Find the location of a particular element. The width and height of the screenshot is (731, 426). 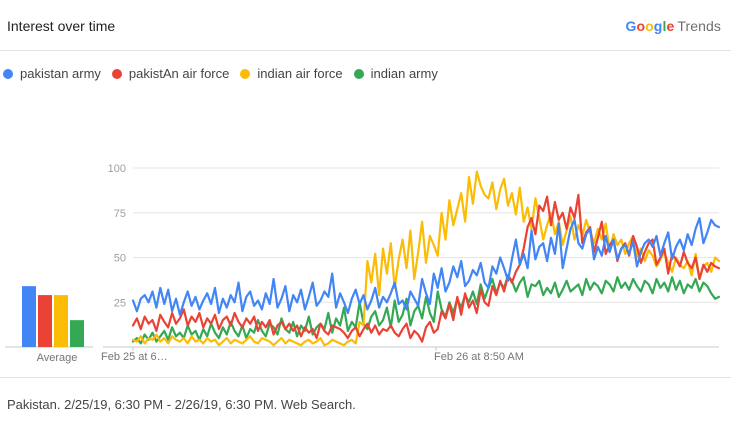

legend-label: indian army is located at coordinates (404, 73).